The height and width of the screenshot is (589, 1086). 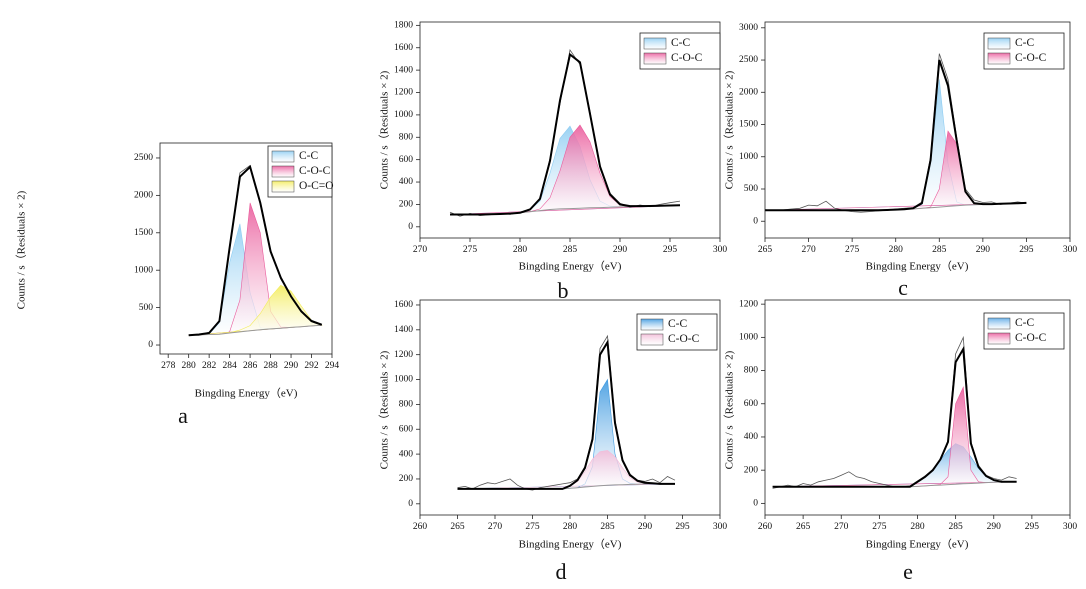 What do you see at coordinates (250, 366) in the screenshot?
I see `x-tick-label: 286` at bounding box center [250, 366].